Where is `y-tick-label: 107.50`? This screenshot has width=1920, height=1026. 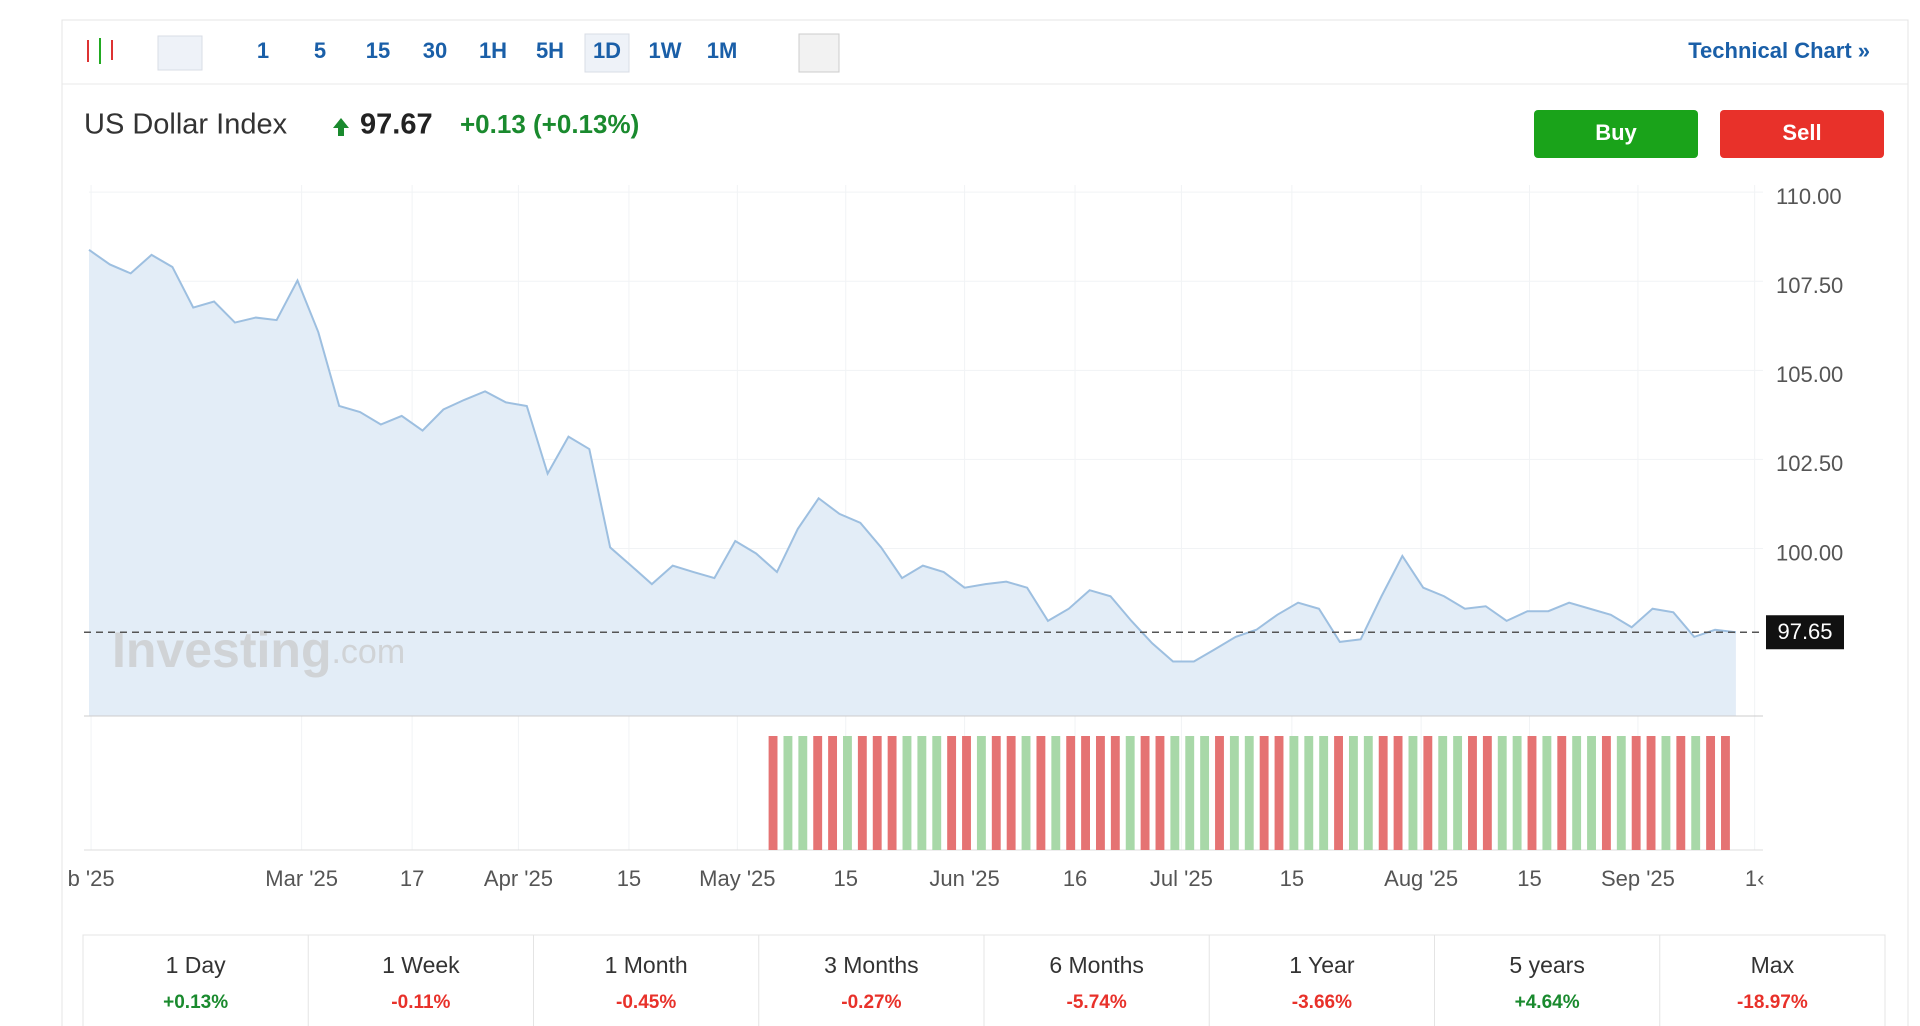 y-tick-label: 107.50 is located at coordinates (1809, 285).